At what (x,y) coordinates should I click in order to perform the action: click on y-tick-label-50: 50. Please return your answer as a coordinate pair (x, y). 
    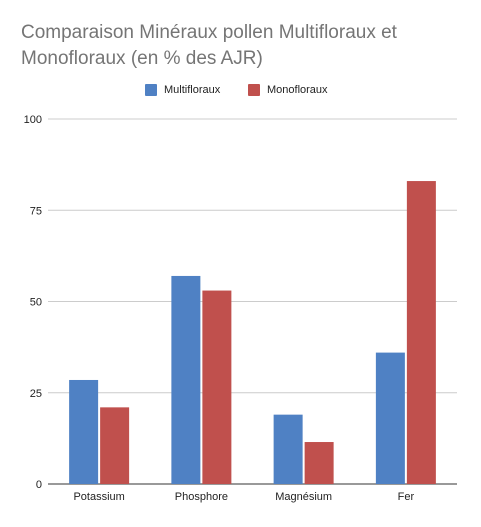
    Looking at the image, I should click on (36, 303).